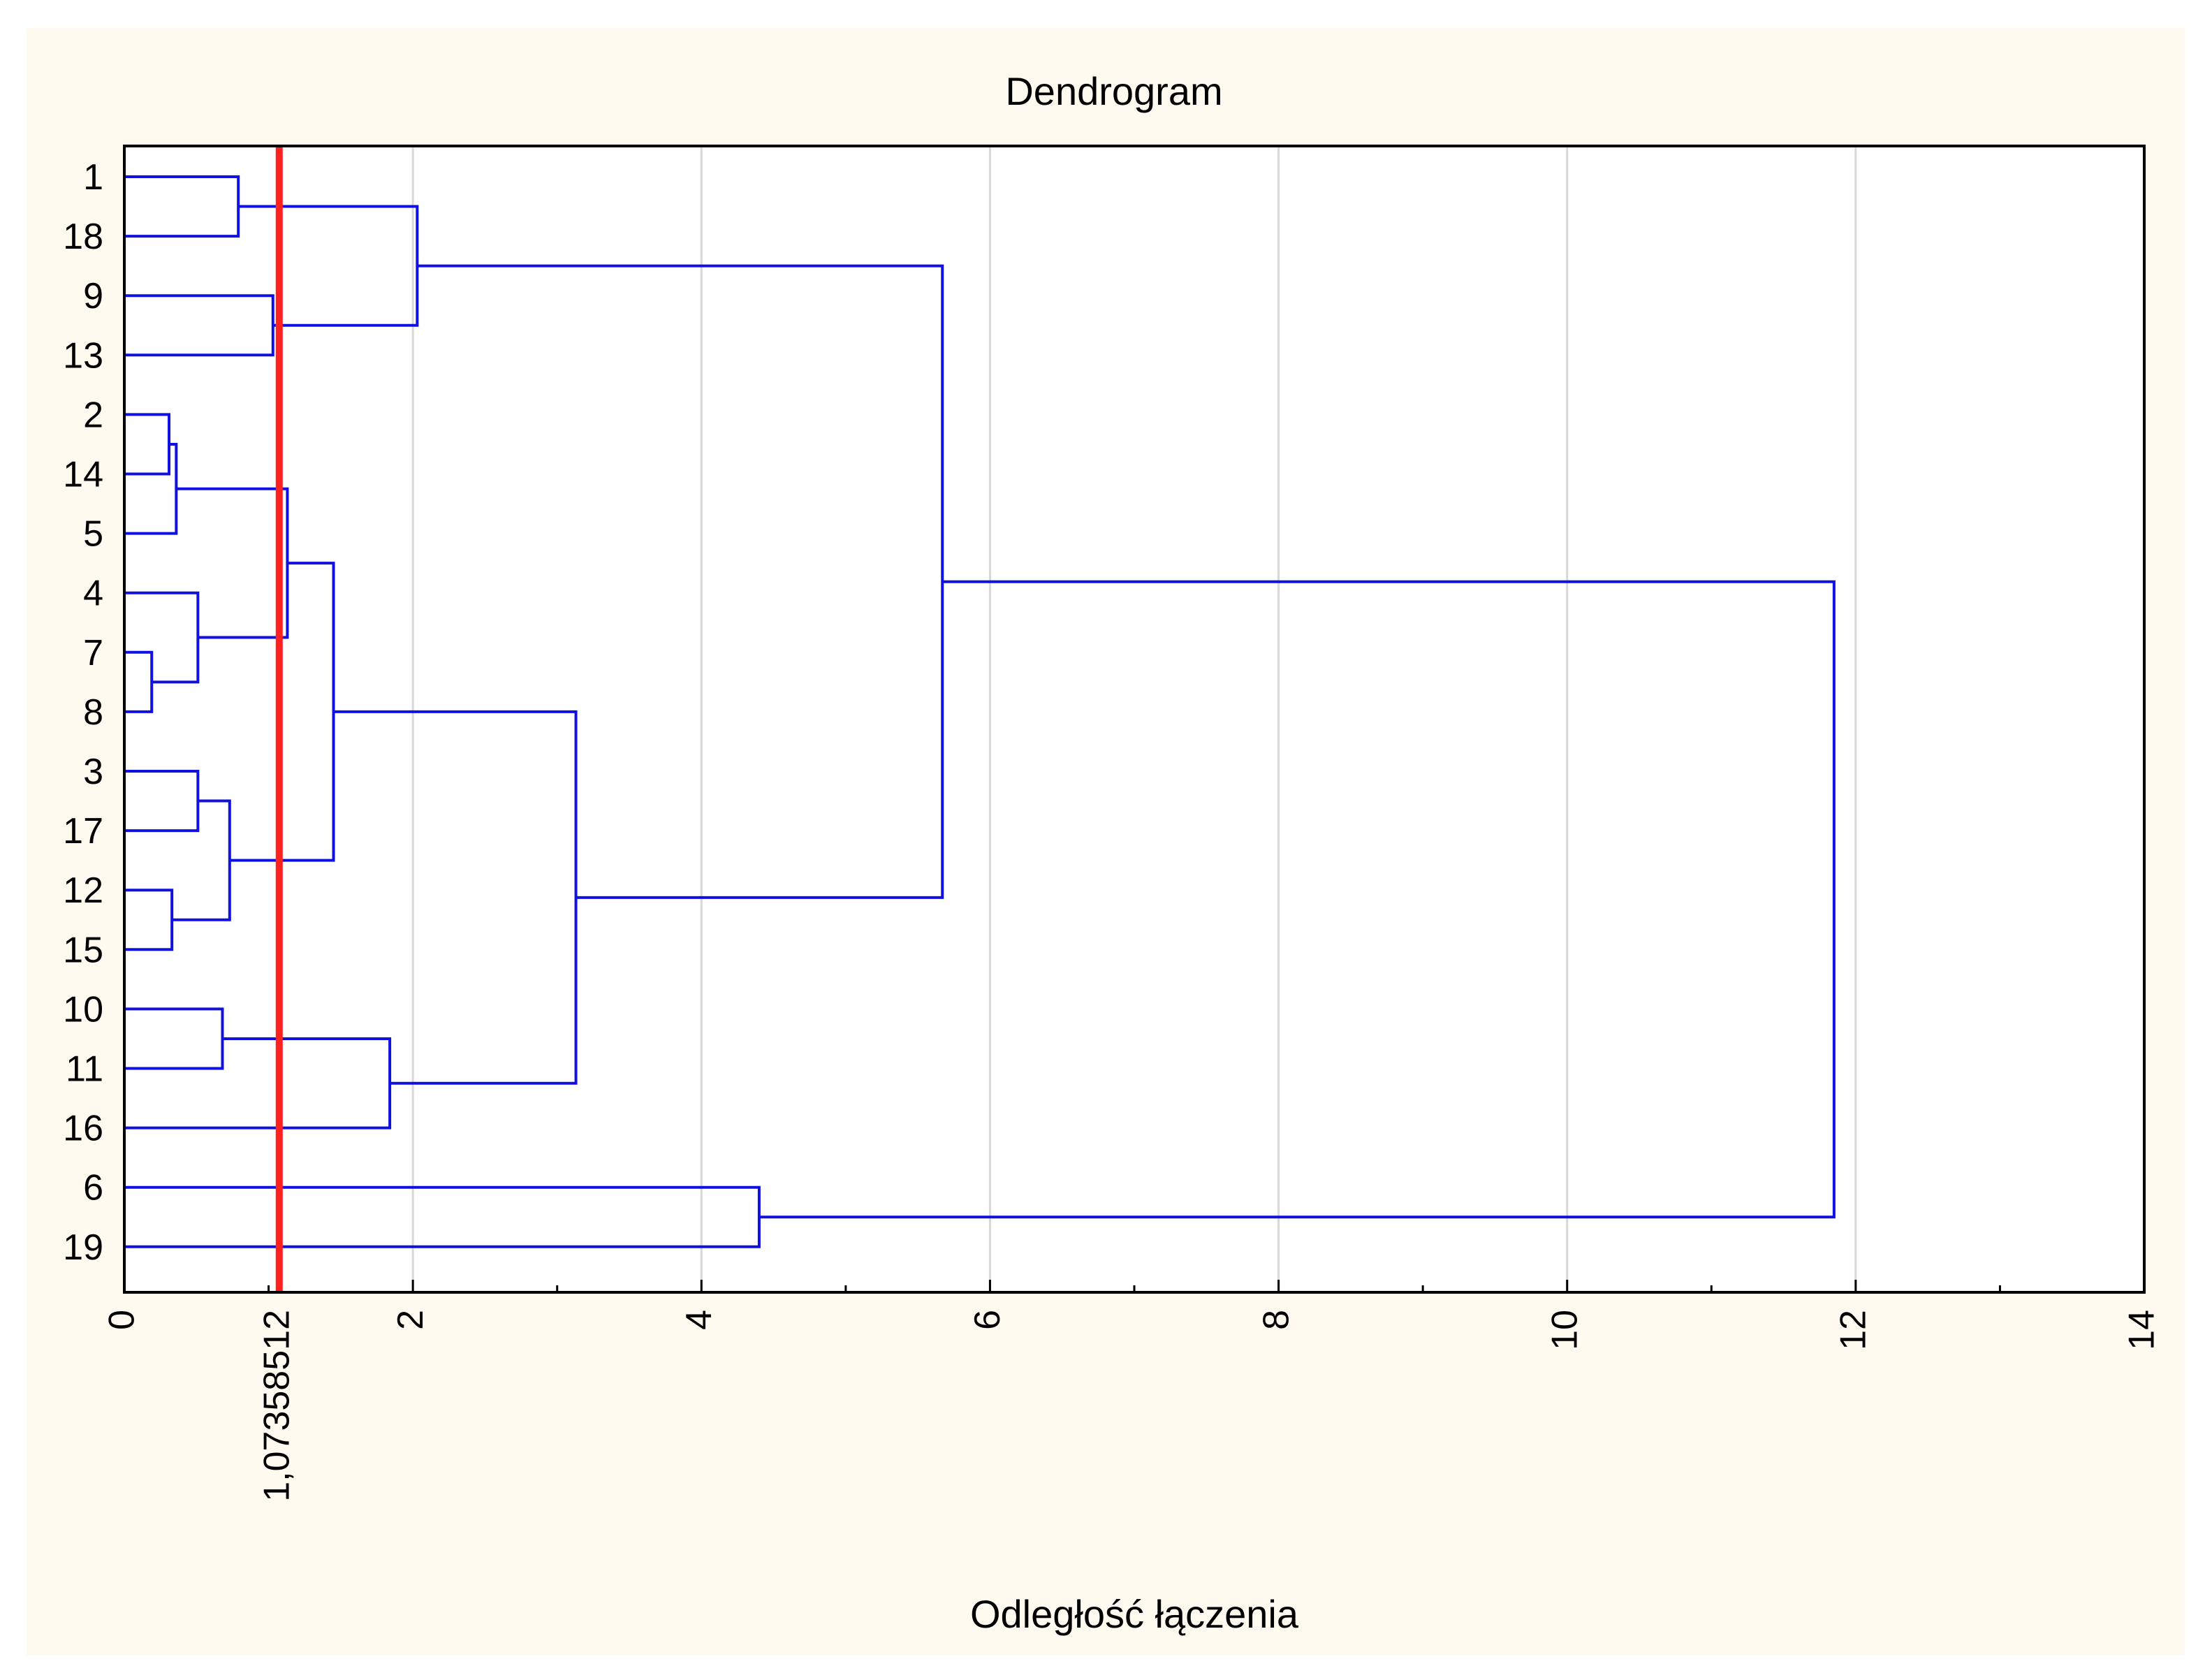 The image size is (2212, 1680). I want to click on x-tick-label-0: 0, so click(122, 1320).